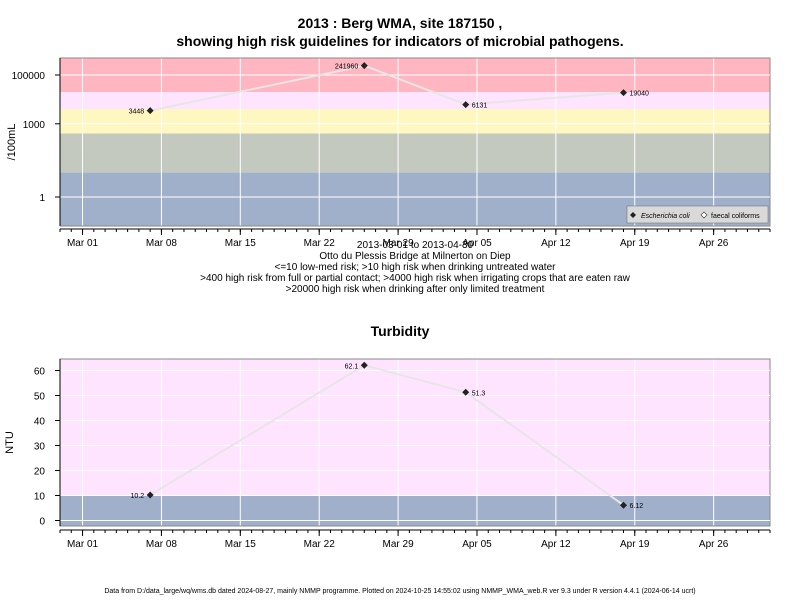 The height and width of the screenshot is (600, 800). What do you see at coordinates (639, 94) in the screenshot?
I see `ecoli-data-label: 19040` at bounding box center [639, 94].